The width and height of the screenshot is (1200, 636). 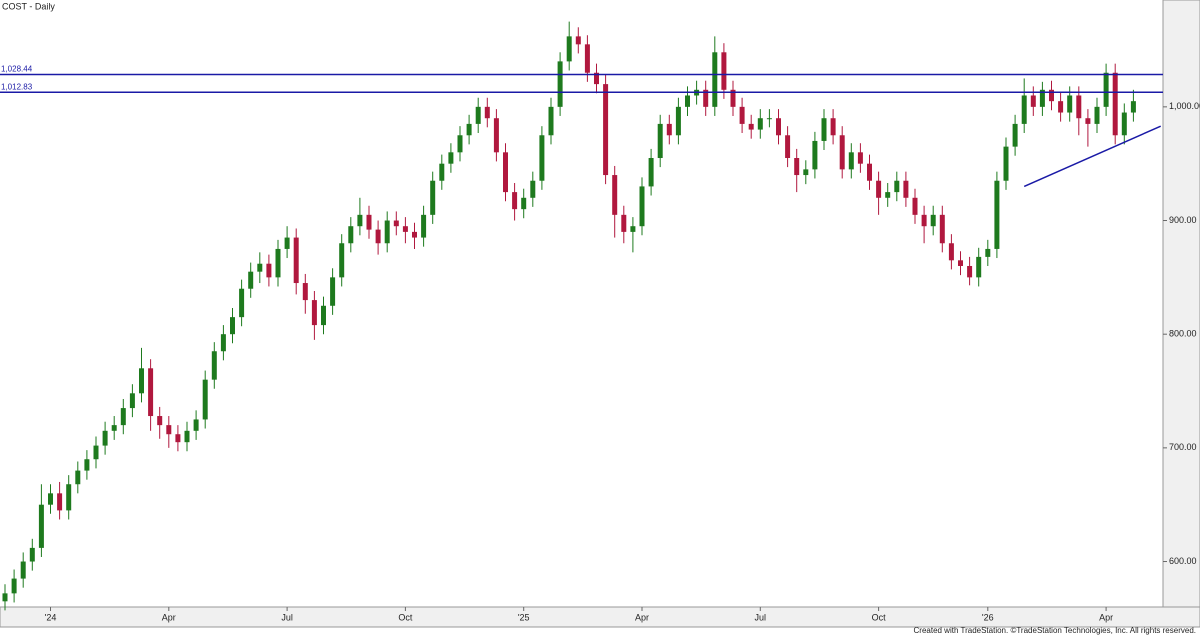 What do you see at coordinates (1181, 304) in the screenshot?
I see `y-axis-panel` at bounding box center [1181, 304].